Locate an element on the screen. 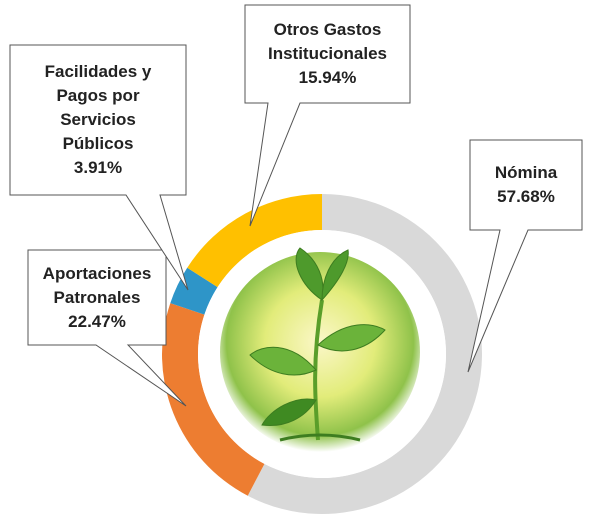  data-label: Aportaciones Patronales 22.47% is located at coordinates (97, 298).